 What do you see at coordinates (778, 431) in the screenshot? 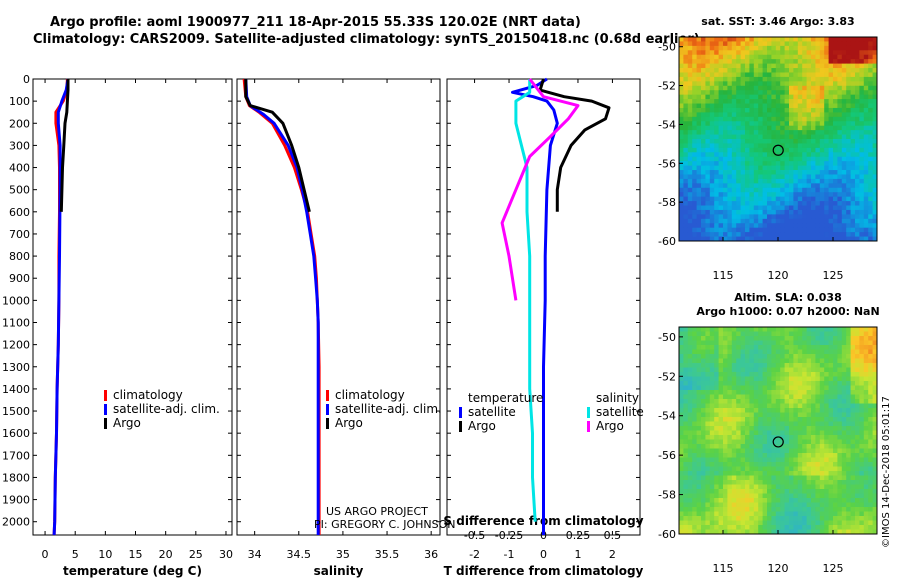
I see `map-heatmap-cells` at bounding box center [778, 431].